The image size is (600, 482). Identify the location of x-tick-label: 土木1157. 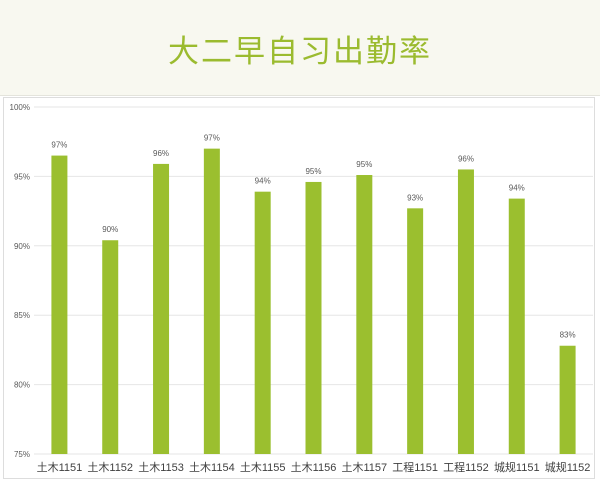
(364, 467).